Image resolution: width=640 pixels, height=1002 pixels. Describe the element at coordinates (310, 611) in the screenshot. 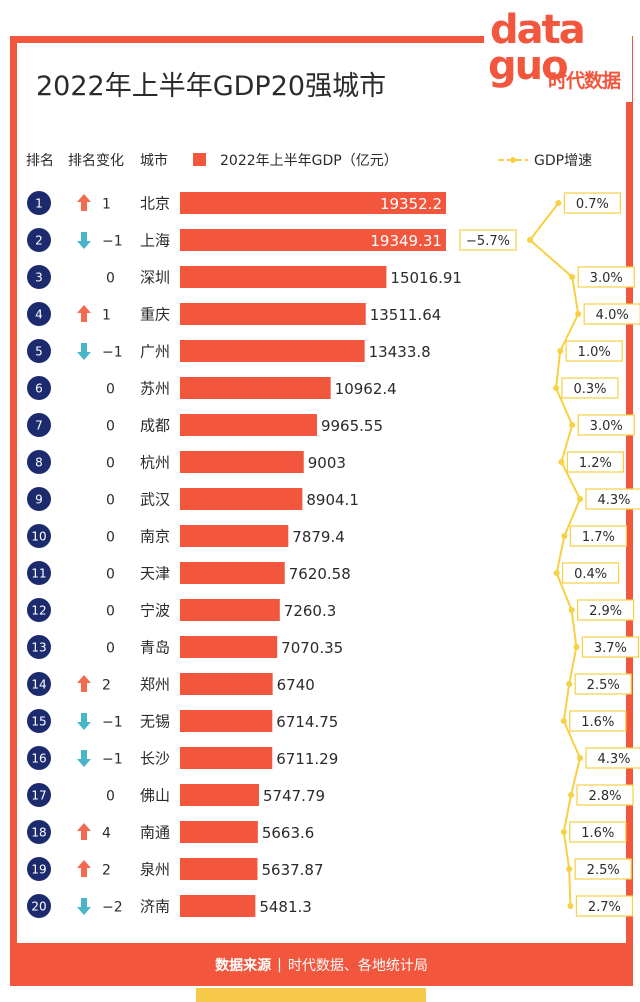

I see `gdp-value-label: 7260.3` at that location.